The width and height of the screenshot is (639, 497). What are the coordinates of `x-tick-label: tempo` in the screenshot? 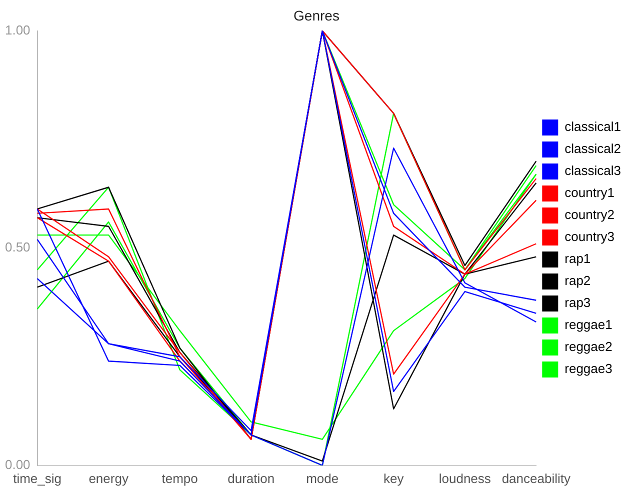 It's located at (180, 478).